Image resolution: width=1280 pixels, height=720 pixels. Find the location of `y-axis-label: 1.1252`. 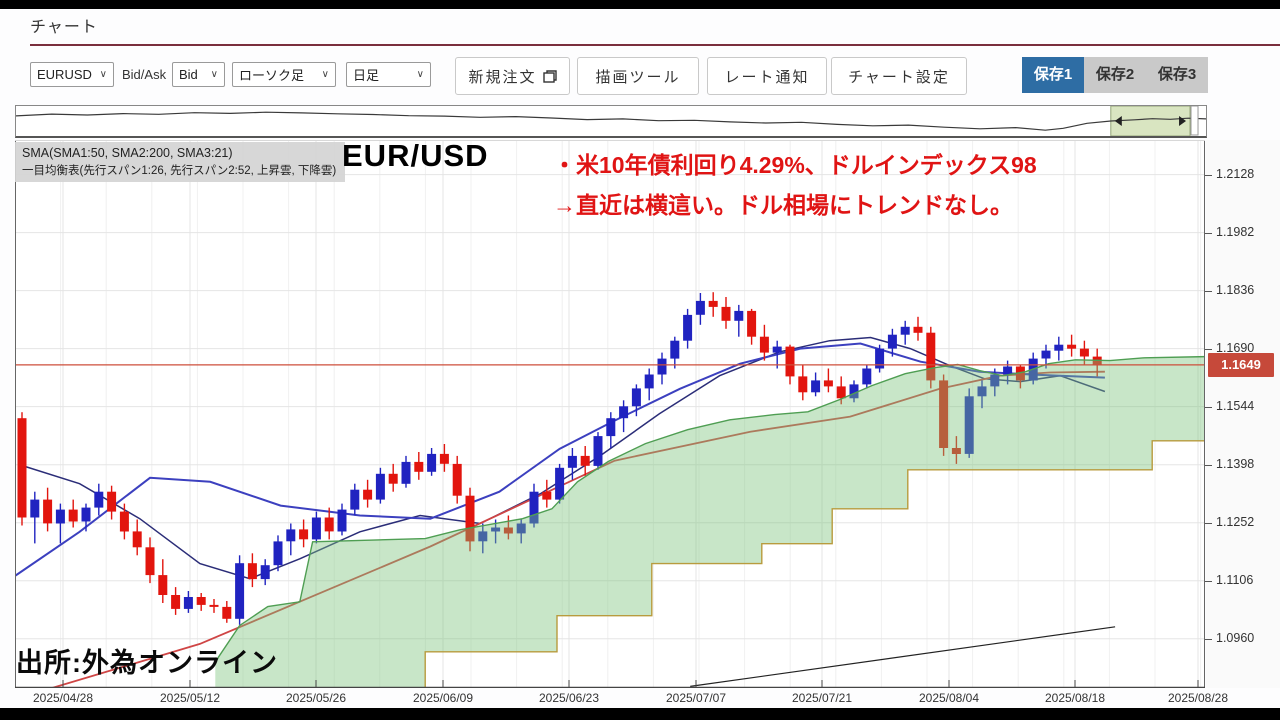

y-axis-label: 1.1252 is located at coordinates (1235, 522).